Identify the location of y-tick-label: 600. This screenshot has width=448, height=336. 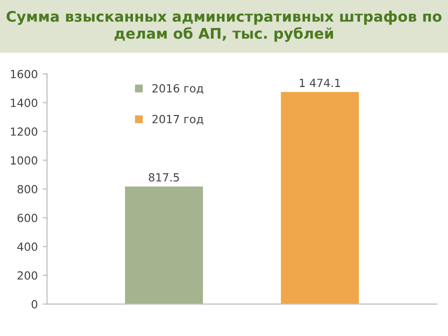
(28, 218).